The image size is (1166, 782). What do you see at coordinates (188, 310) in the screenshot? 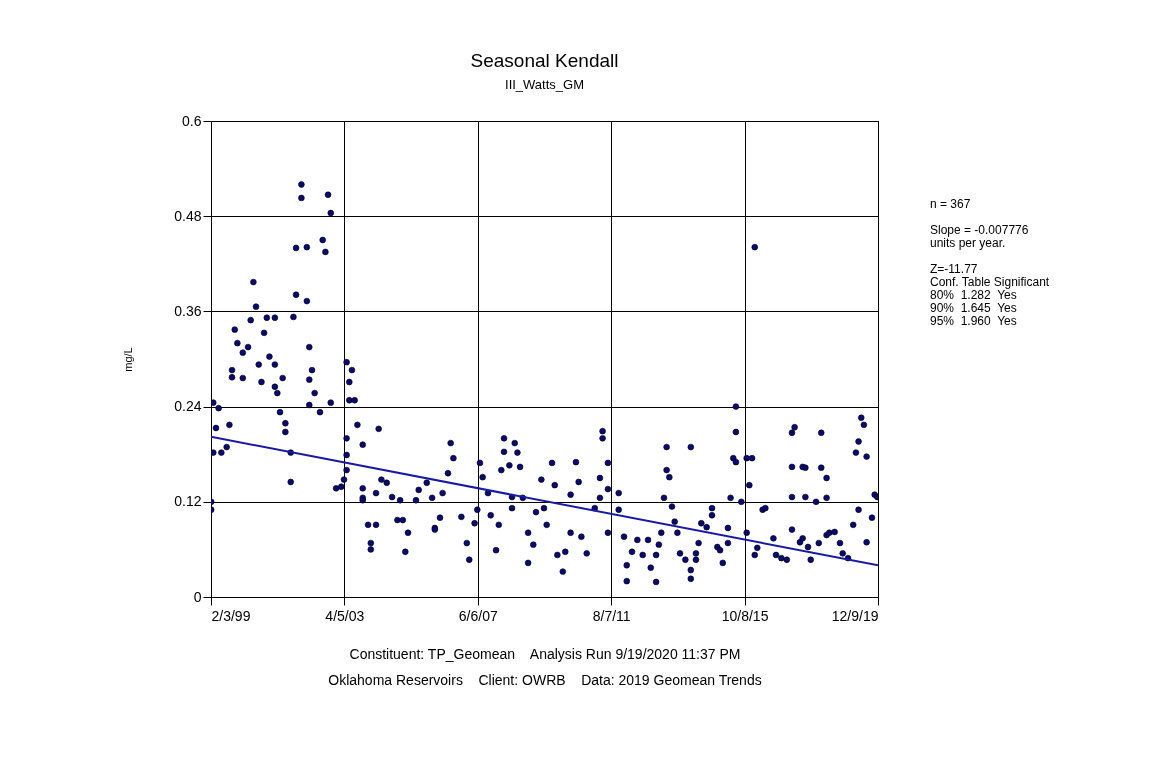
I see `y-tick-label: 0.36` at bounding box center [188, 310].